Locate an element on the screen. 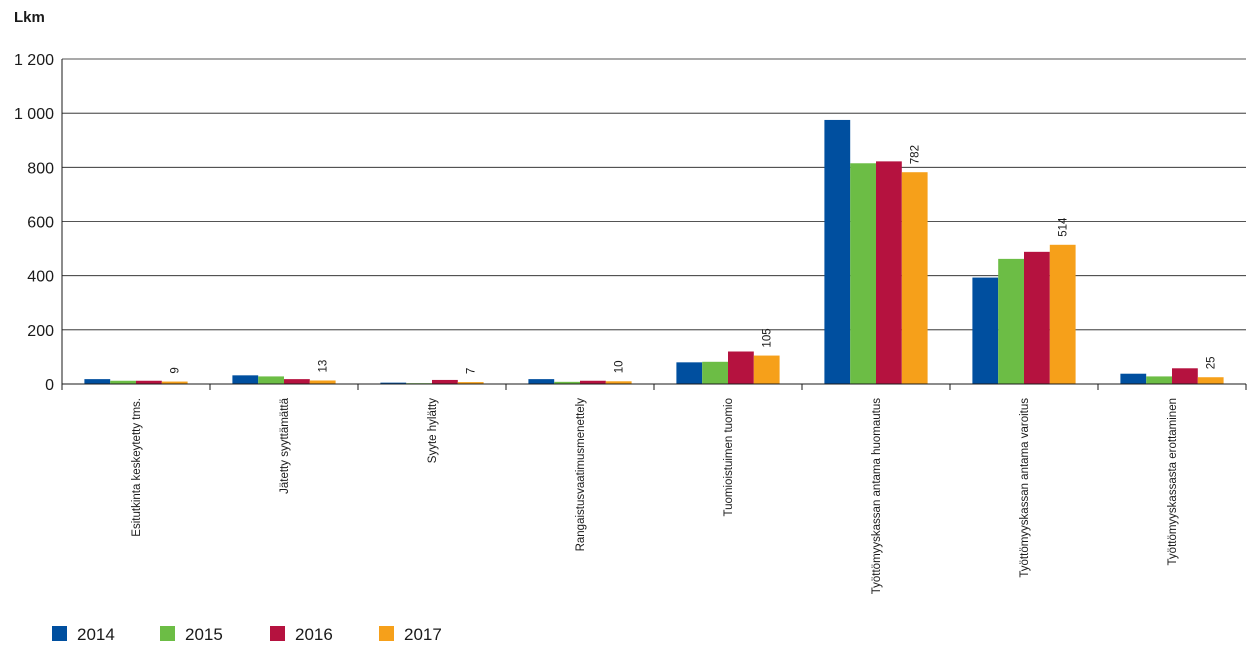 The image size is (1250, 647). legend: 2014 2015 2016 2017 is located at coordinates (247, 634).